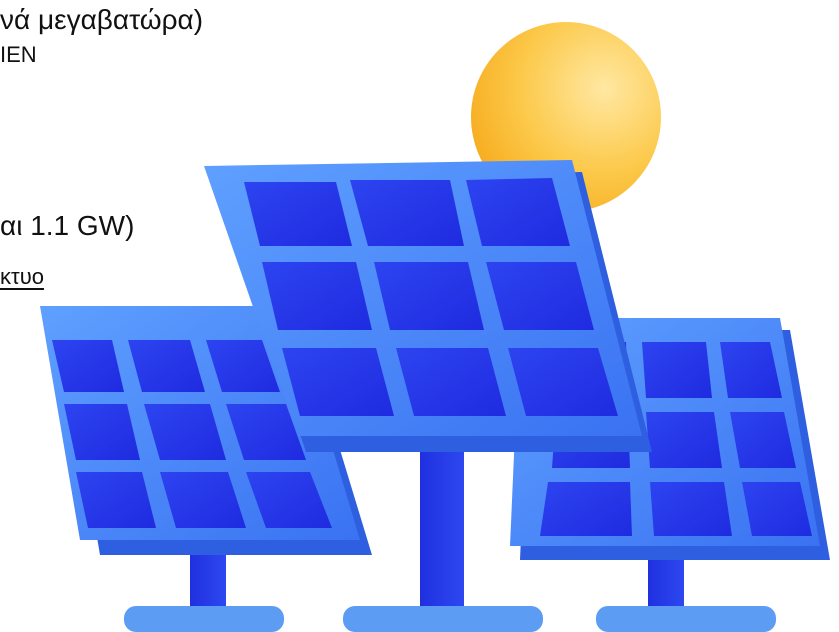 The height and width of the screenshot is (632, 839). What do you see at coordinates (443, 536) in the screenshot?
I see `center-panel-stand` at bounding box center [443, 536].